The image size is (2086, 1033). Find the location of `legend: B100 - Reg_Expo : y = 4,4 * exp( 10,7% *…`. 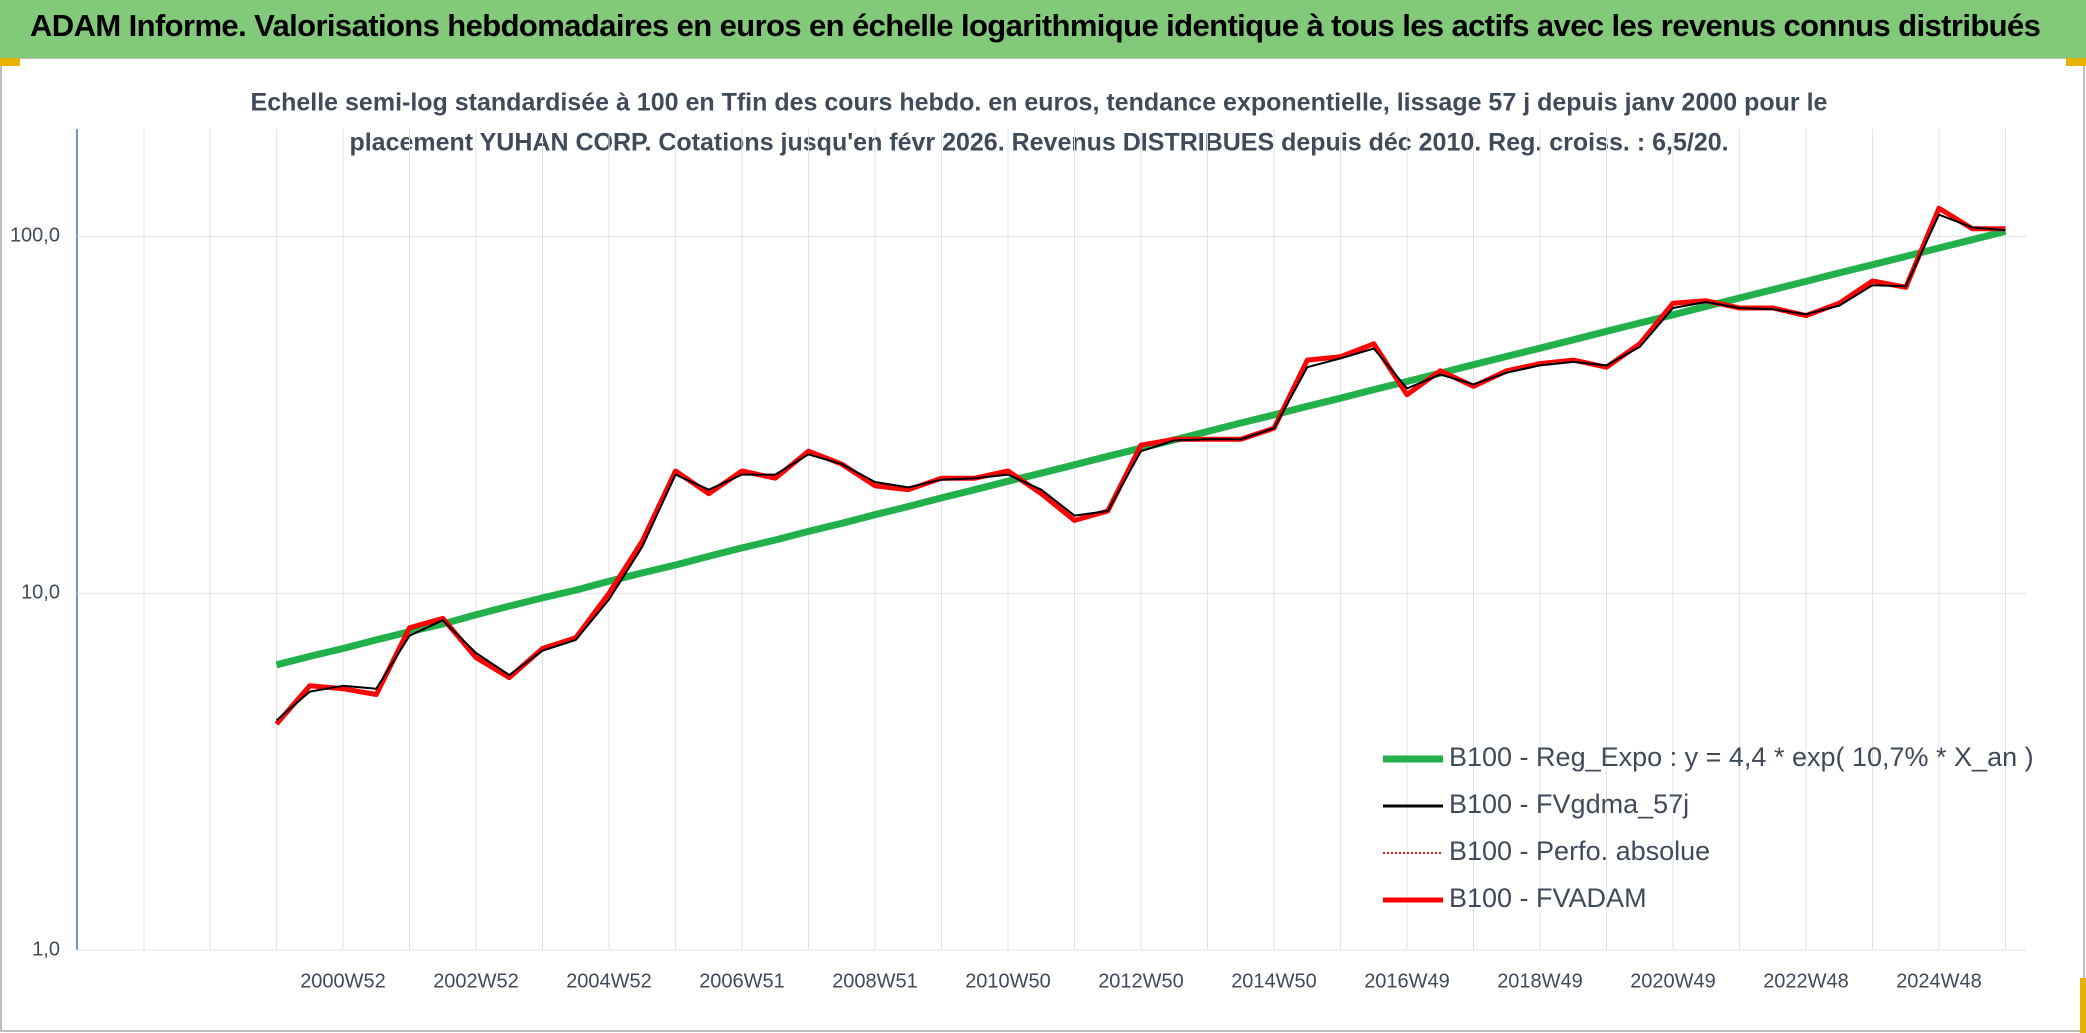

legend: B100 - Reg_Expo : y = 4,4 * exp( 10,7% *… is located at coordinates (1708, 827).